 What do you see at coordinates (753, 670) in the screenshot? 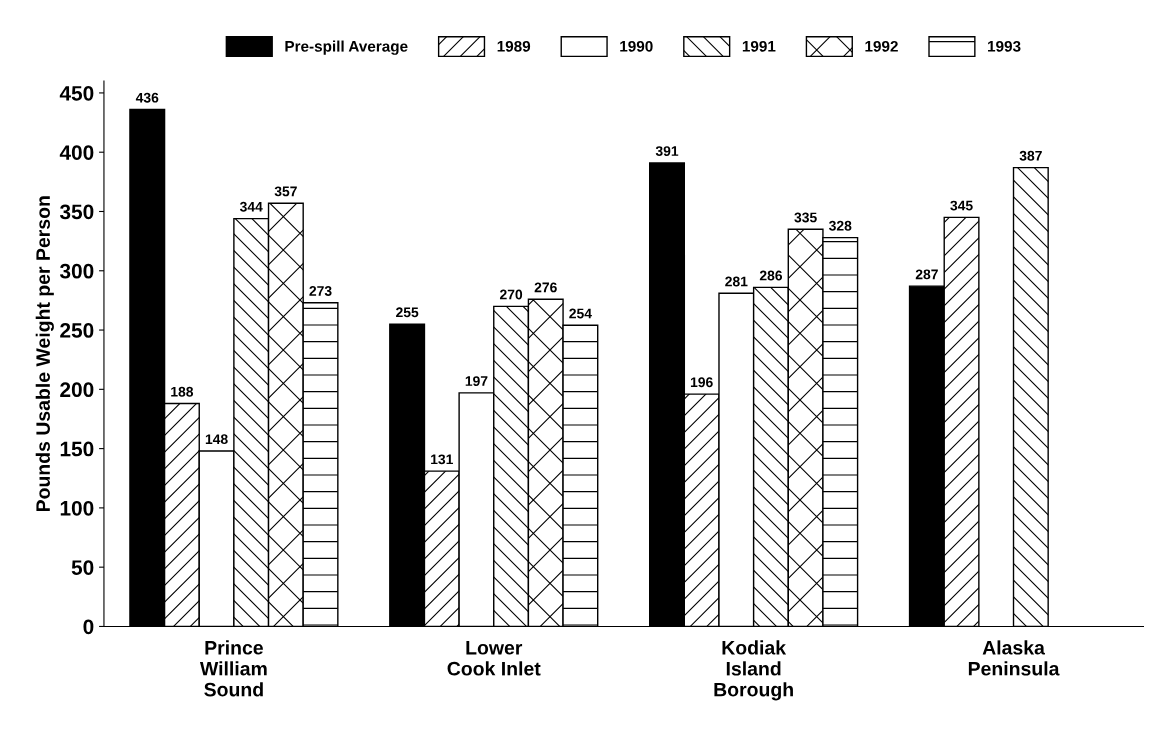
I see `x-tick-label: Kodiak Island Borough` at bounding box center [753, 670].